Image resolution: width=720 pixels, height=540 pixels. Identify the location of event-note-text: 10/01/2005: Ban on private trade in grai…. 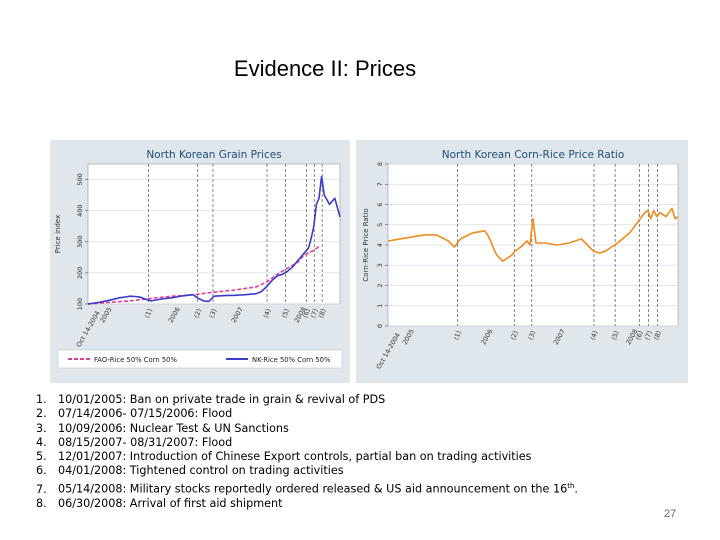
(222, 399).